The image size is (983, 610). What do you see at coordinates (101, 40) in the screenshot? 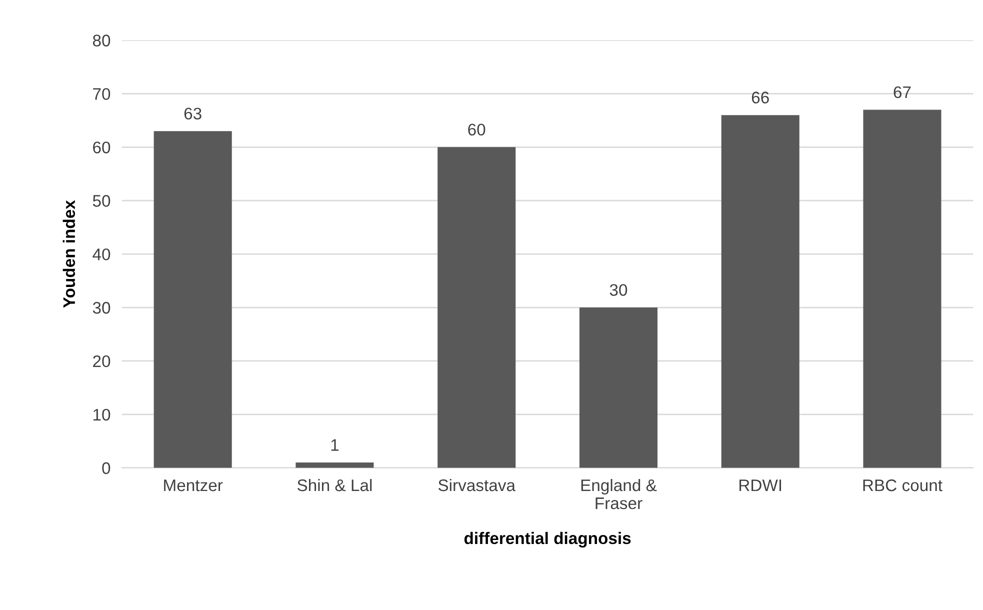
I see `y-tick-label: 80` at bounding box center [101, 40].